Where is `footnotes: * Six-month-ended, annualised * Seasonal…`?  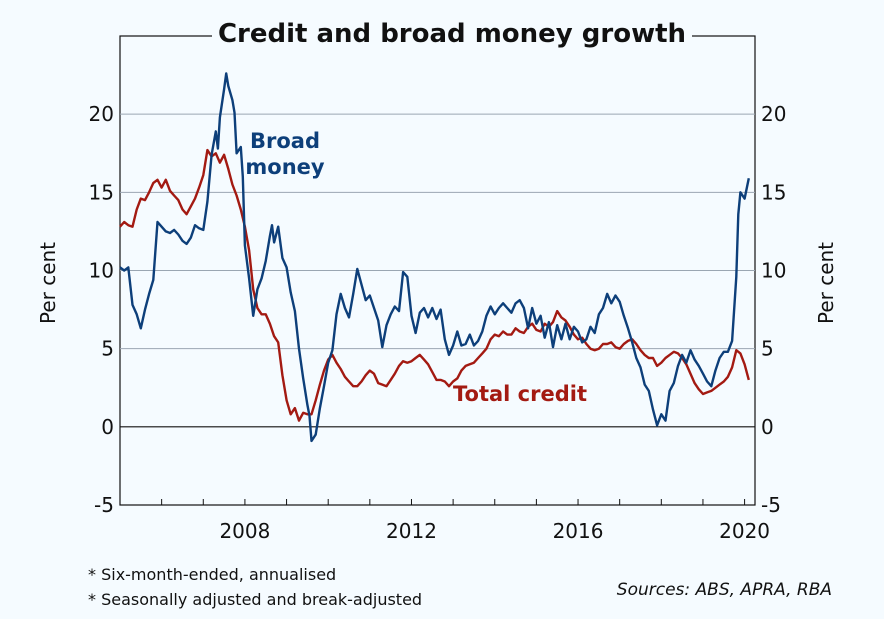
footnotes: * Six-month-ended, annualised * Seasonal… is located at coordinates (255, 587).